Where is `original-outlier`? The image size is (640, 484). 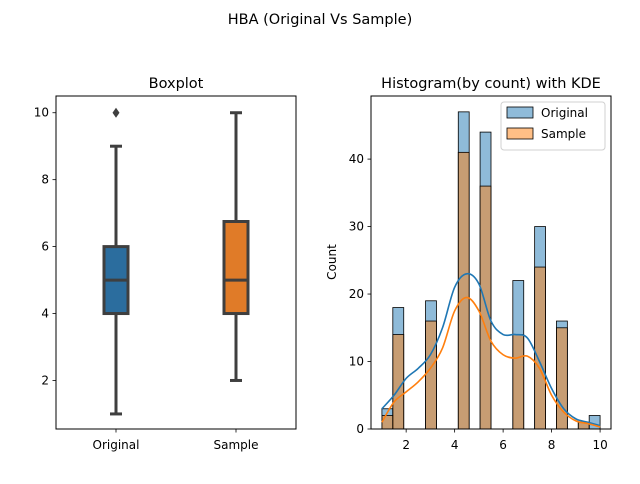
original-outlier is located at coordinates (116, 112).